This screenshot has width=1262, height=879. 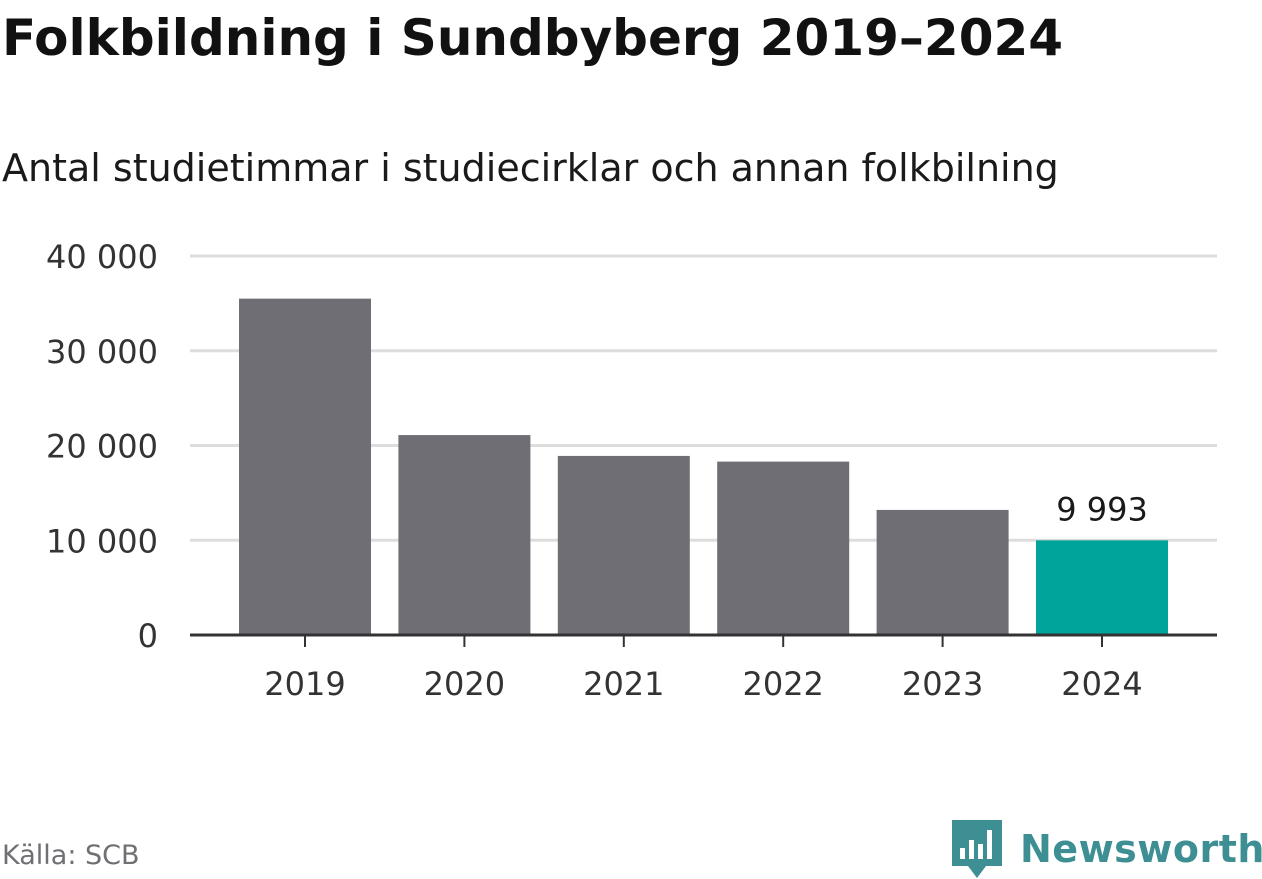 I want to click on y-tick-label: 0, so click(x=148, y=636).